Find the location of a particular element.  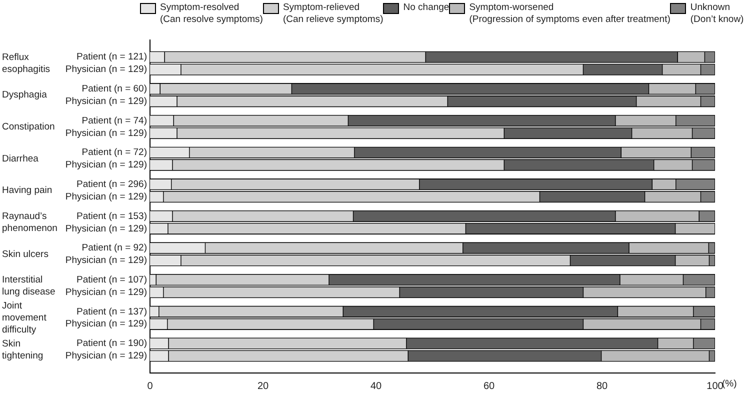

y-tick-label: Patient (n = 153) is located at coordinates (111, 216).